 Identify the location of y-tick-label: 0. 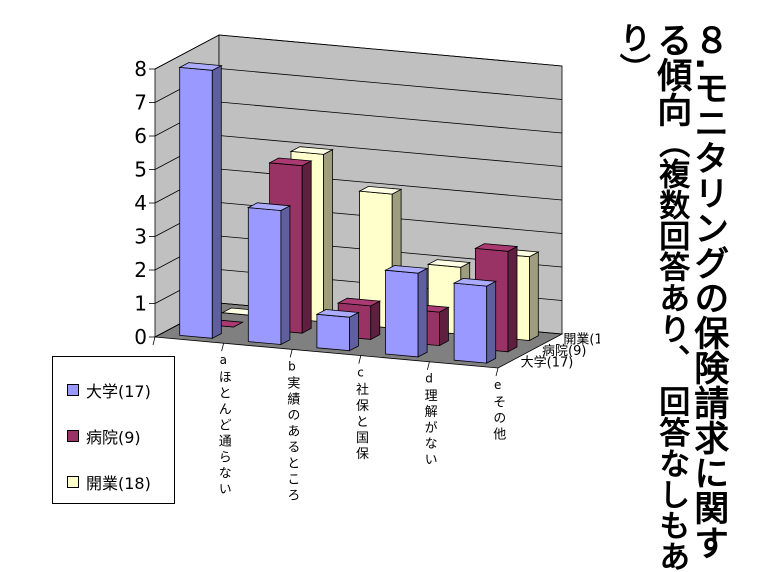
(140, 337).